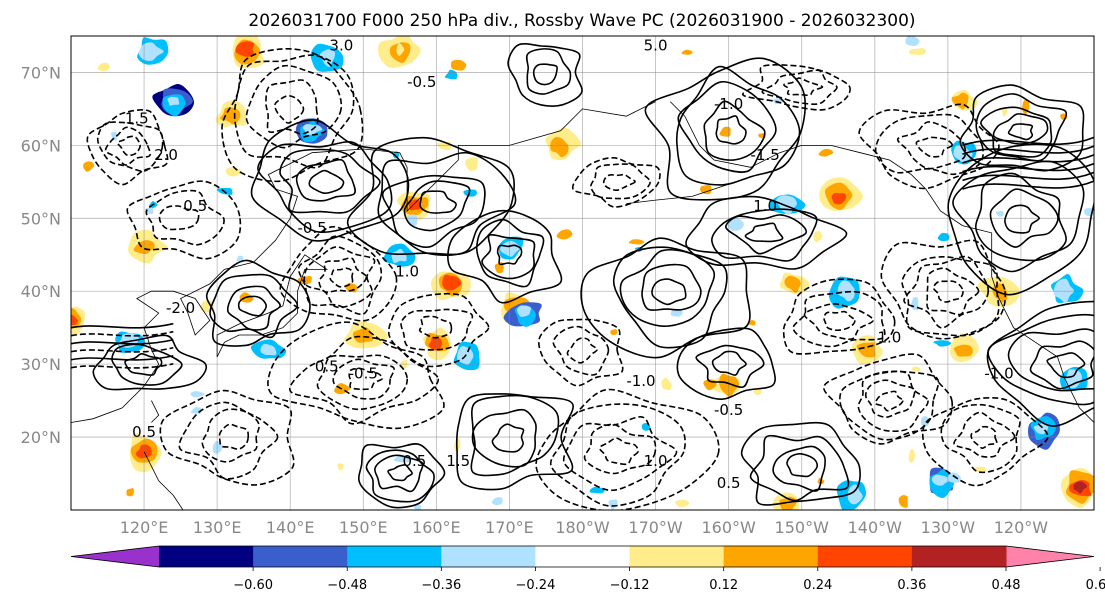 This screenshot has height=604, width=1105. Describe the element at coordinates (436, 527) in the screenshot. I see `lon-tick-label: 160°E` at that location.